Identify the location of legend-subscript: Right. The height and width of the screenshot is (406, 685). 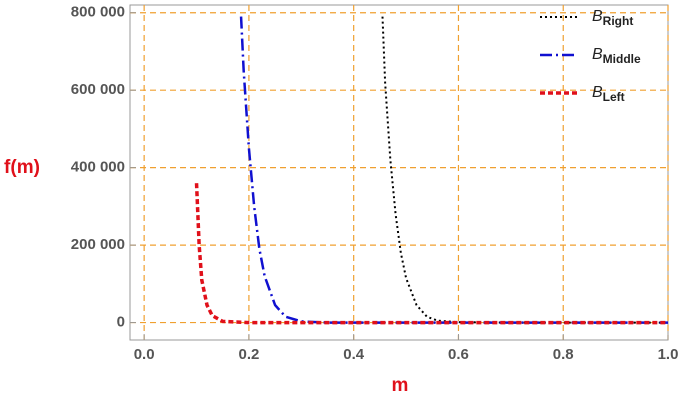
(618, 21).